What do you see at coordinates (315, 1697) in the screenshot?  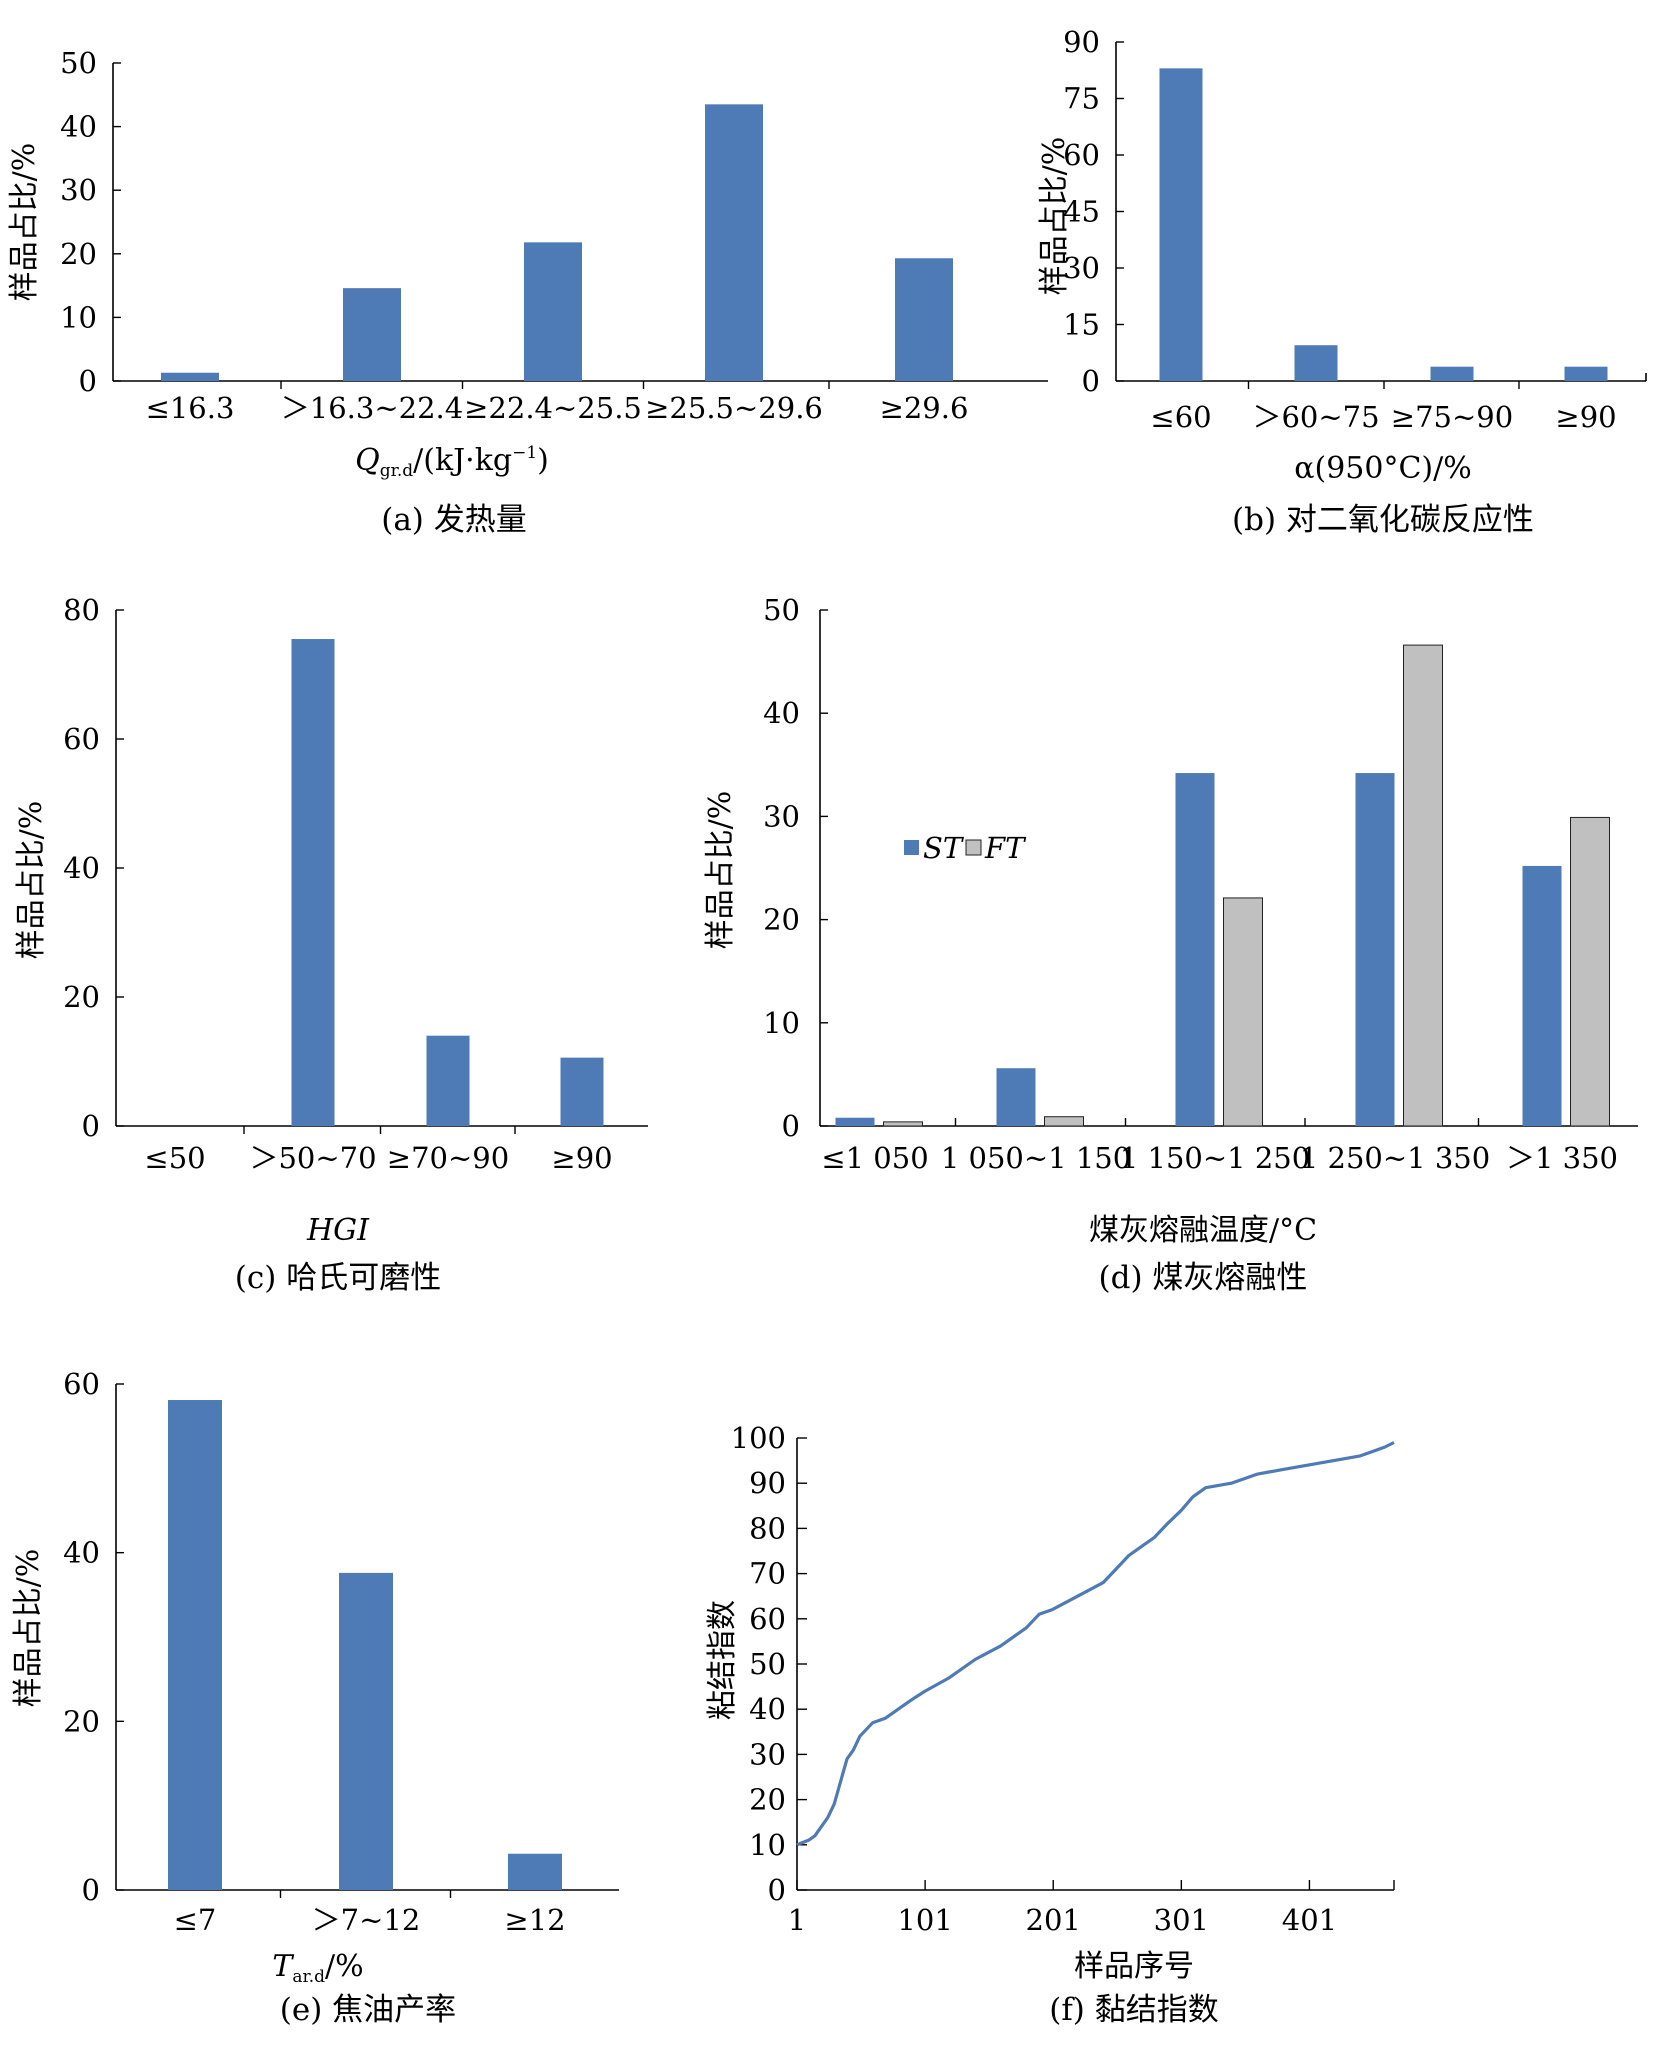 I see `chart-panel-e: 0 20 40 60 样品占比/% ≤7 ＞7~12 ≥12 Tar.d/% (e) 焦油产率` at bounding box center [315, 1697].